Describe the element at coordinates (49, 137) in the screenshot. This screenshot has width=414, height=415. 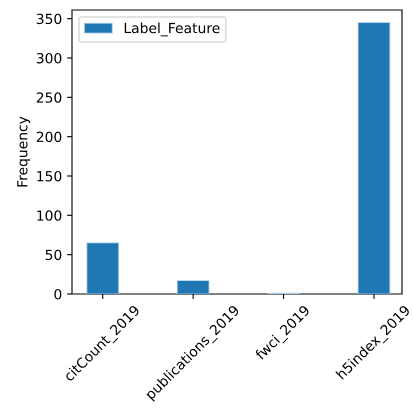
I see `y-tick-label: 200` at that location.